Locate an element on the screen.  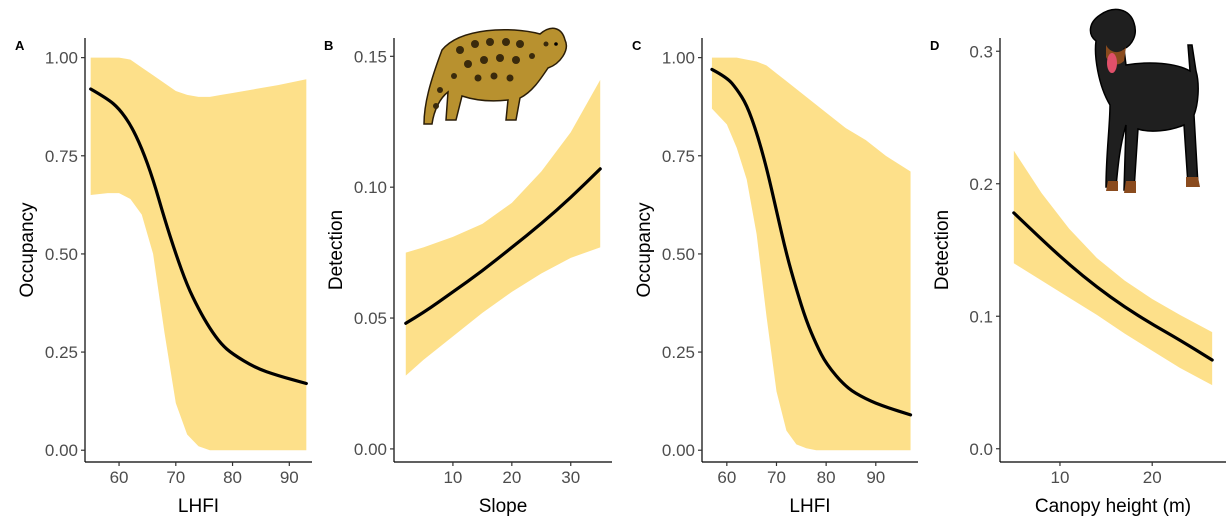
y-tick-label: 0.0 is located at coordinates (981, 449).